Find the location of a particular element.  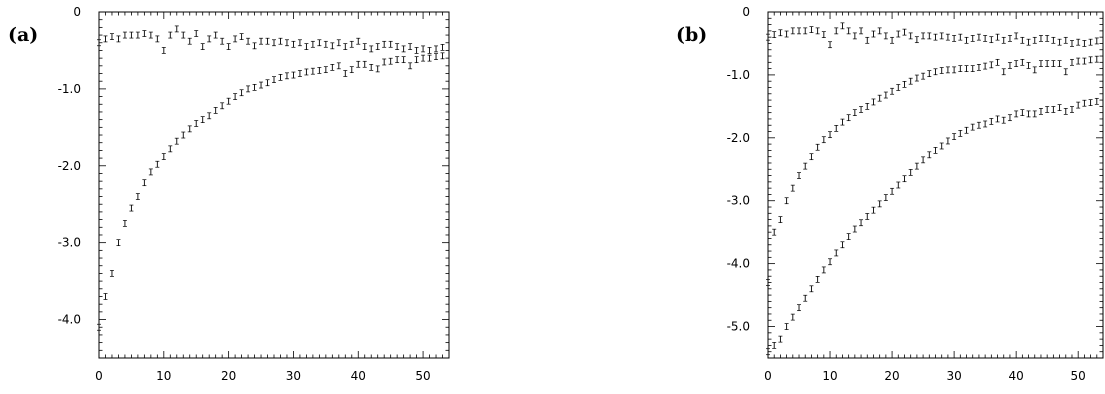

x-tick-label: 20 is located at coordinates (891, 376).